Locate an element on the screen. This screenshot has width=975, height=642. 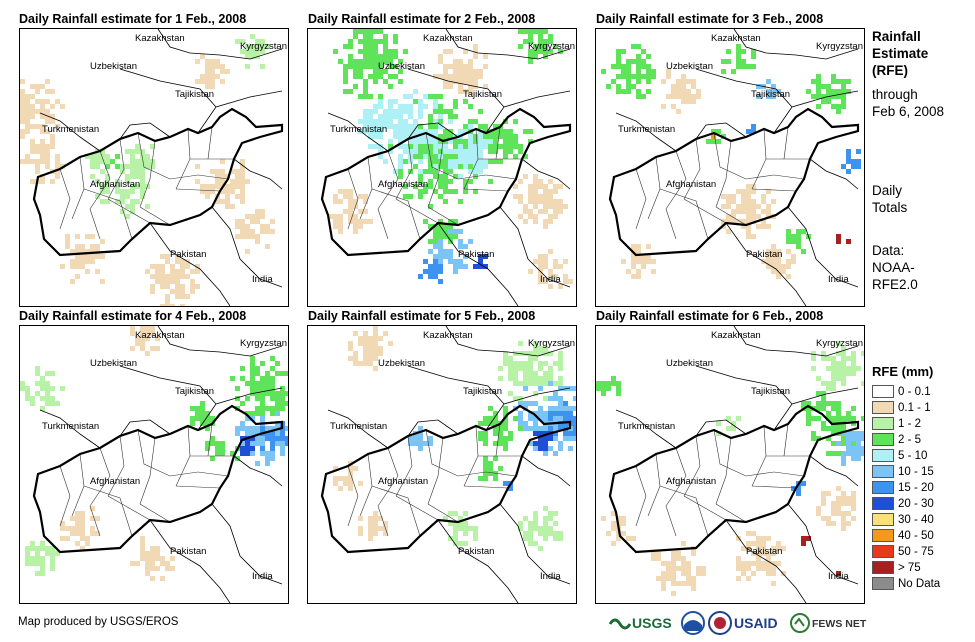
country-label: Kyrgyzstan is located at coordinates (551, 343).